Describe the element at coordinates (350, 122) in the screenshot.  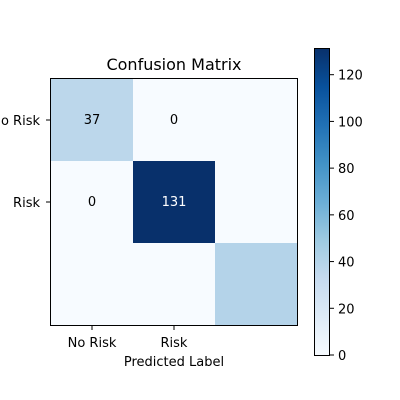
I see `colorbar-tick-label-5: 100` at that location.